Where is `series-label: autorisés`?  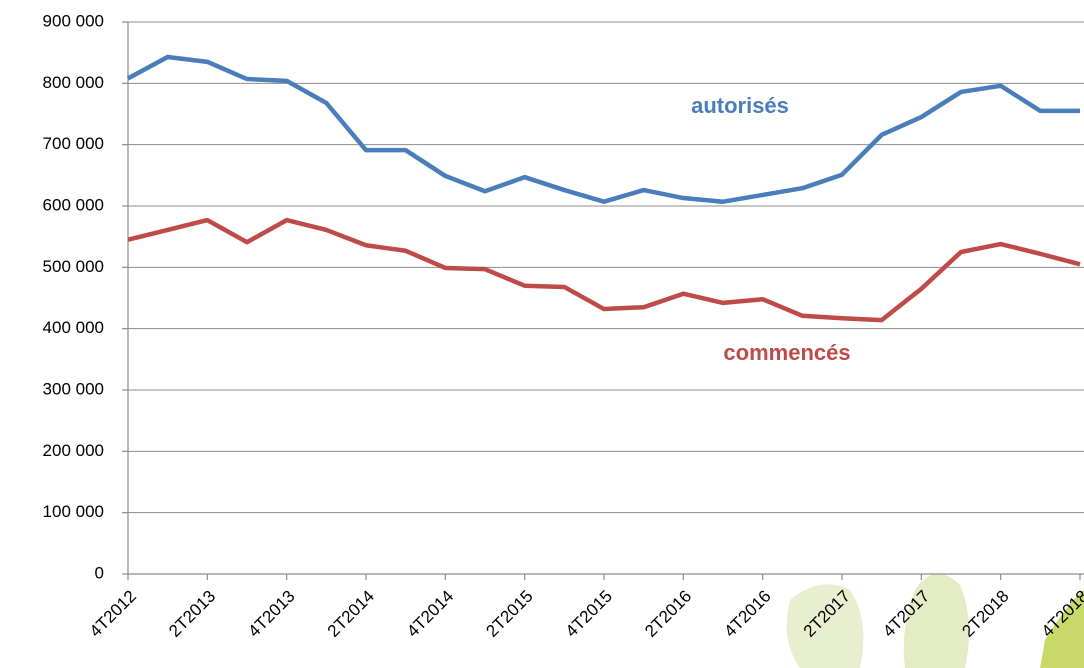
series-label: autorisés is located at coordinates (740, 105).